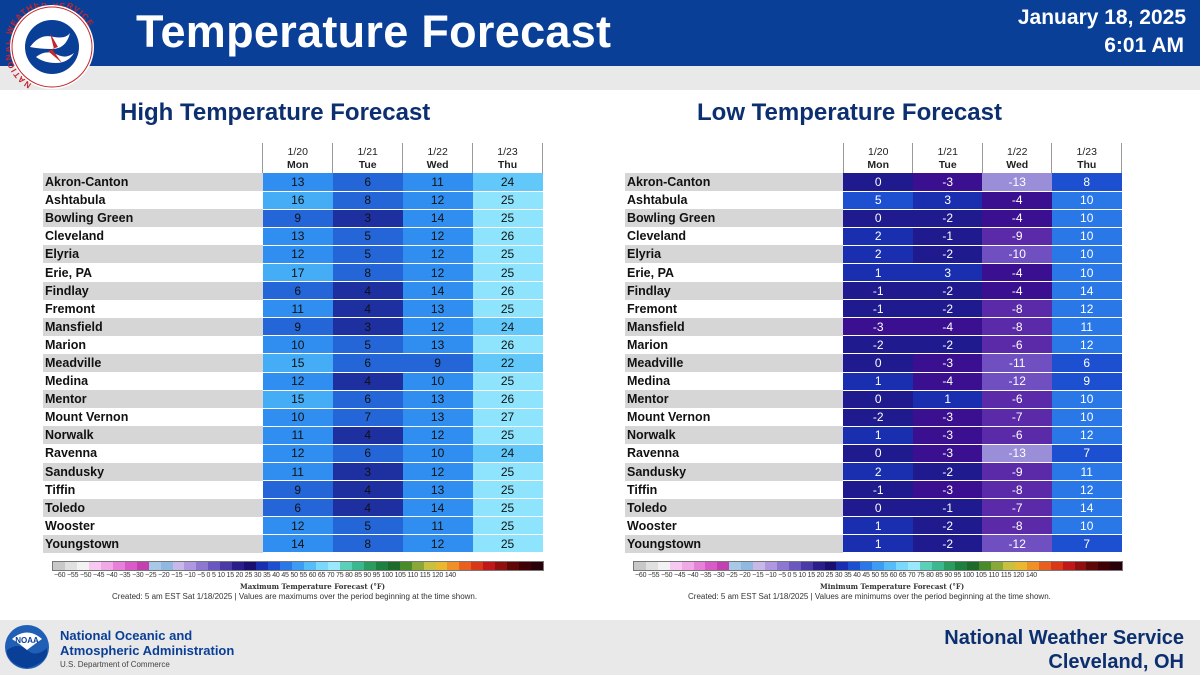 Image resolution: width=1200 pixels, height=675 pixels. What do you see at coordinates (507, 417) in the screenshot?
I see `temperature-cell: 27` at bounding box center [507, 417].